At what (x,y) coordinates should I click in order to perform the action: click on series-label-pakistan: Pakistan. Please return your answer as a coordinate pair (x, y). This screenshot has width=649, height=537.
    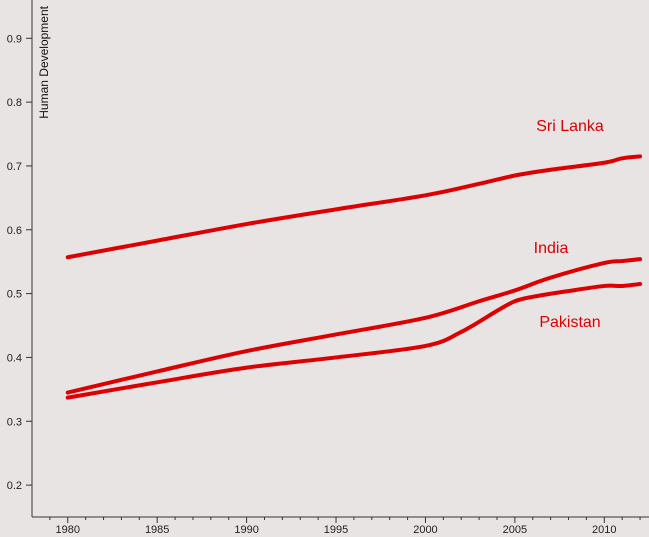
    Looking at the image, I should click on (569, 322).